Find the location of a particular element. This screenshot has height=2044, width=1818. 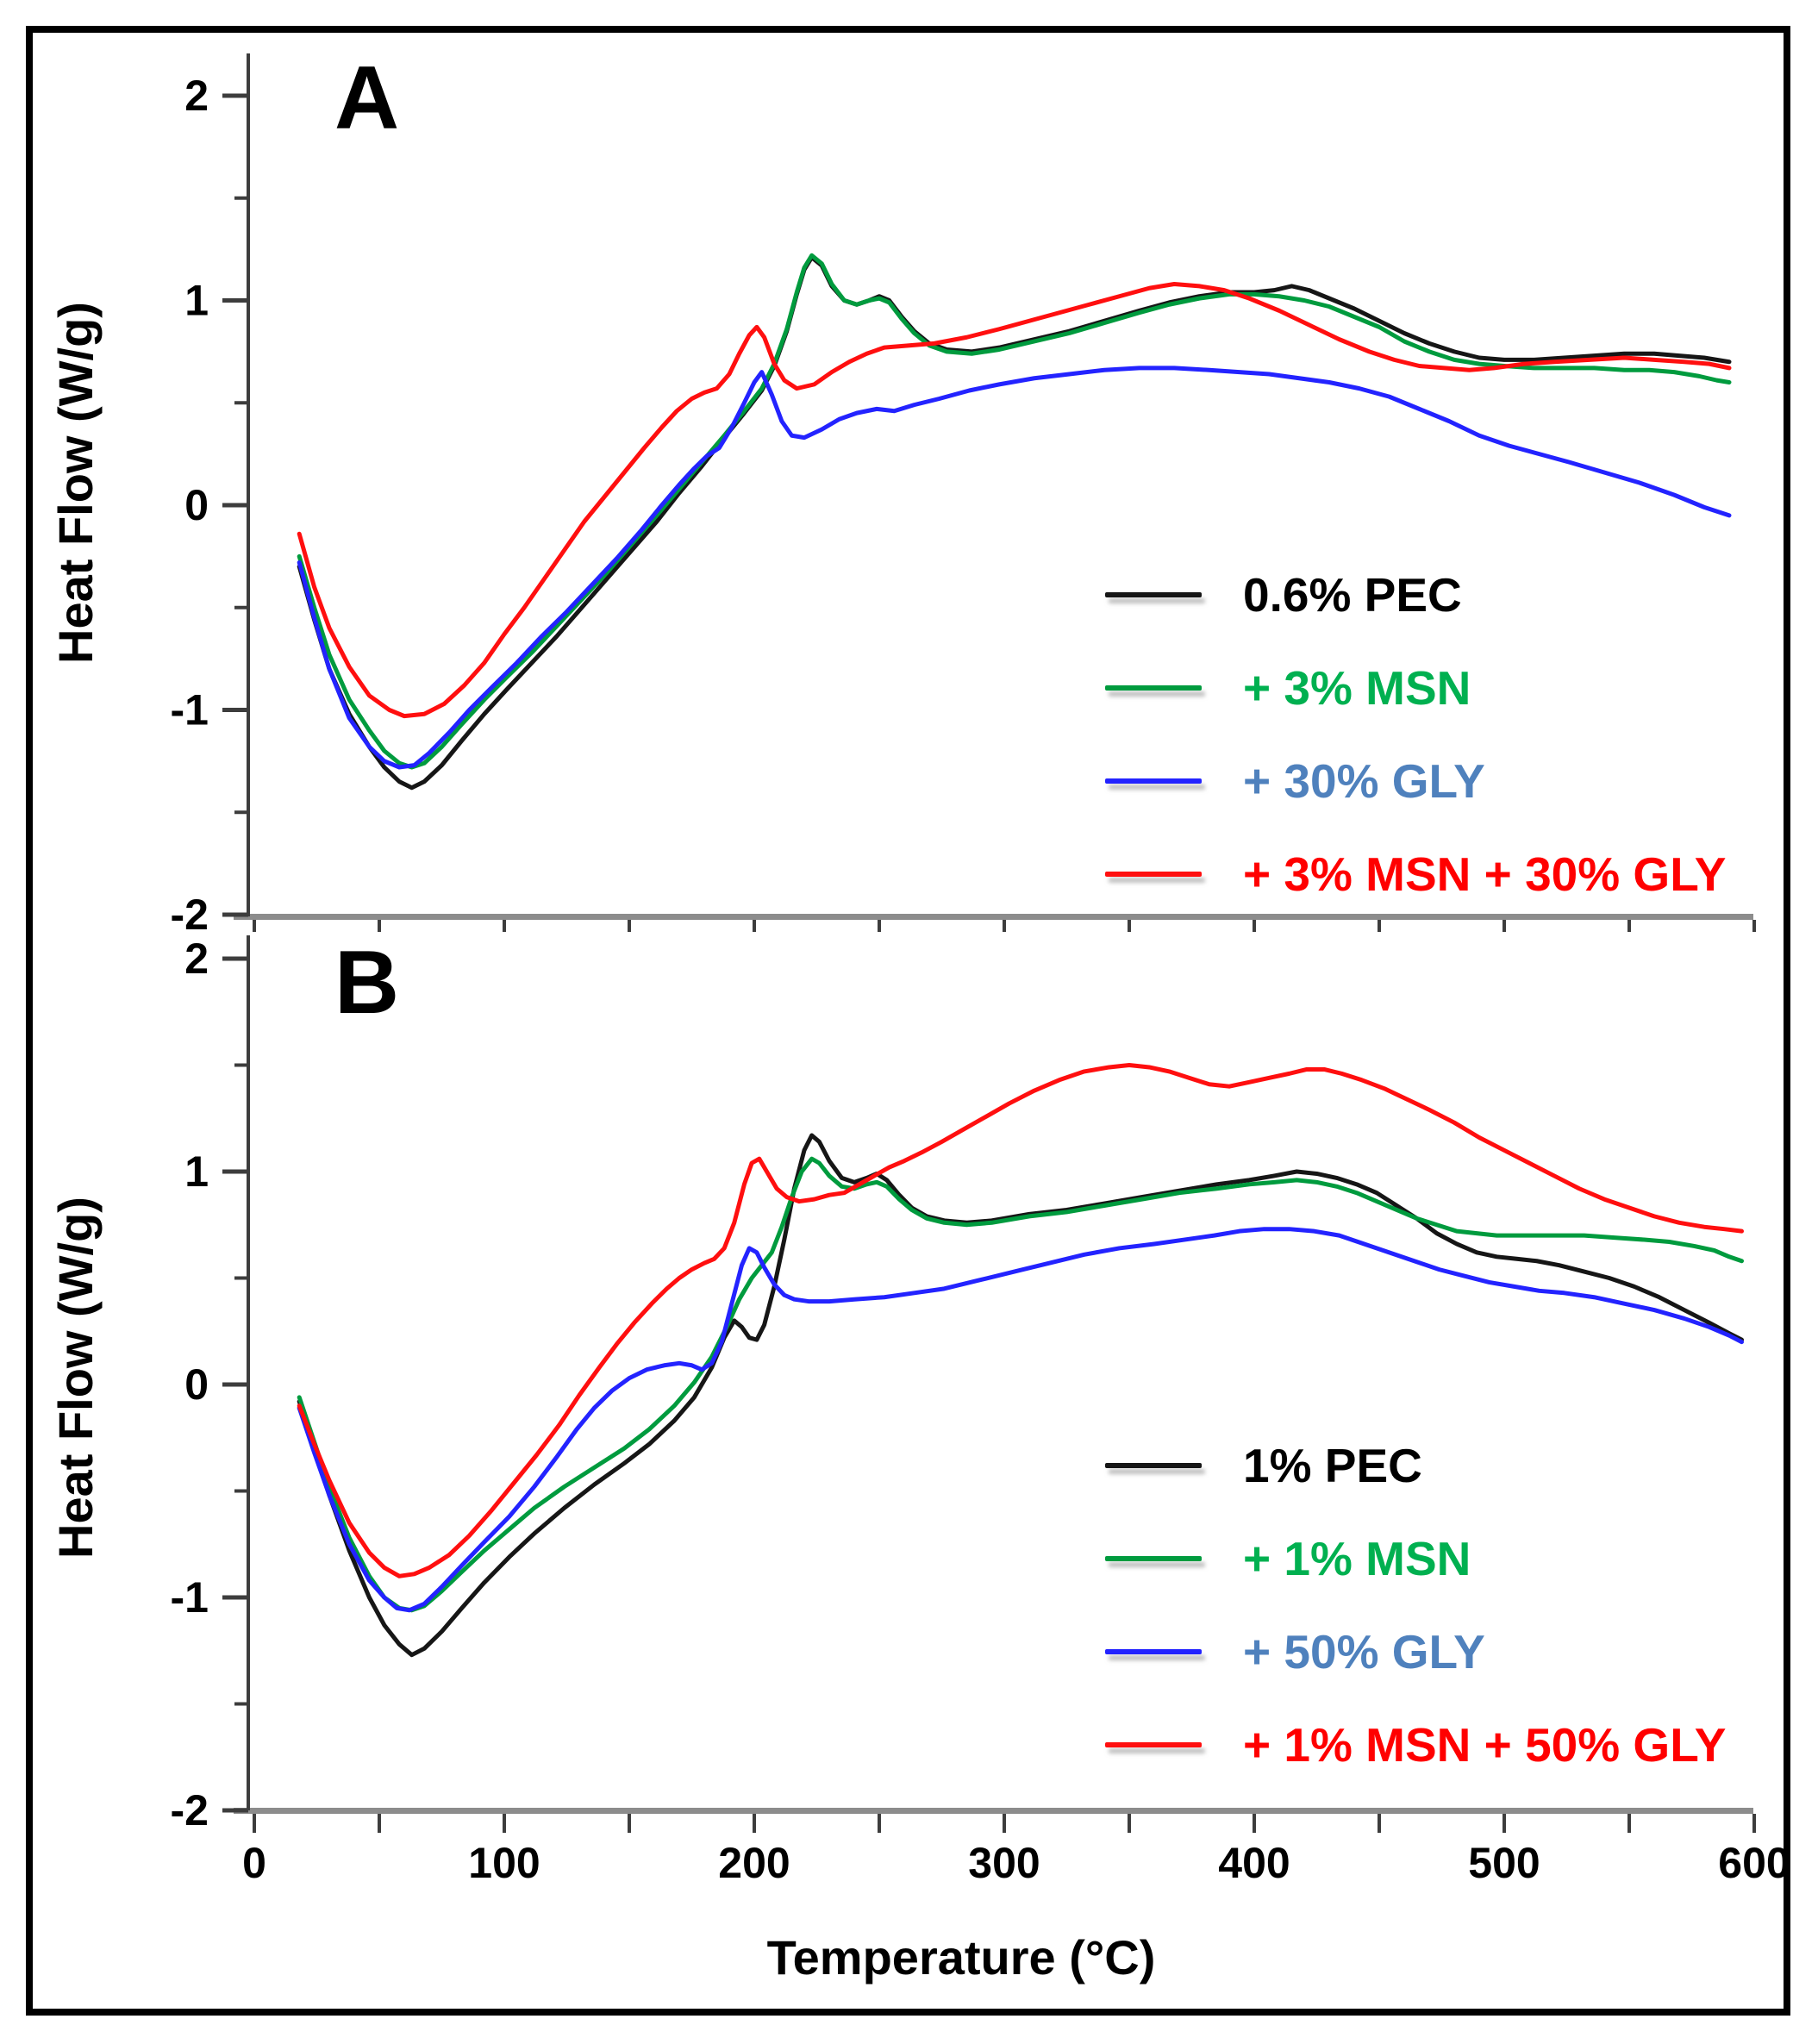

panel-b-label: B is located at coordinates (367, 983).